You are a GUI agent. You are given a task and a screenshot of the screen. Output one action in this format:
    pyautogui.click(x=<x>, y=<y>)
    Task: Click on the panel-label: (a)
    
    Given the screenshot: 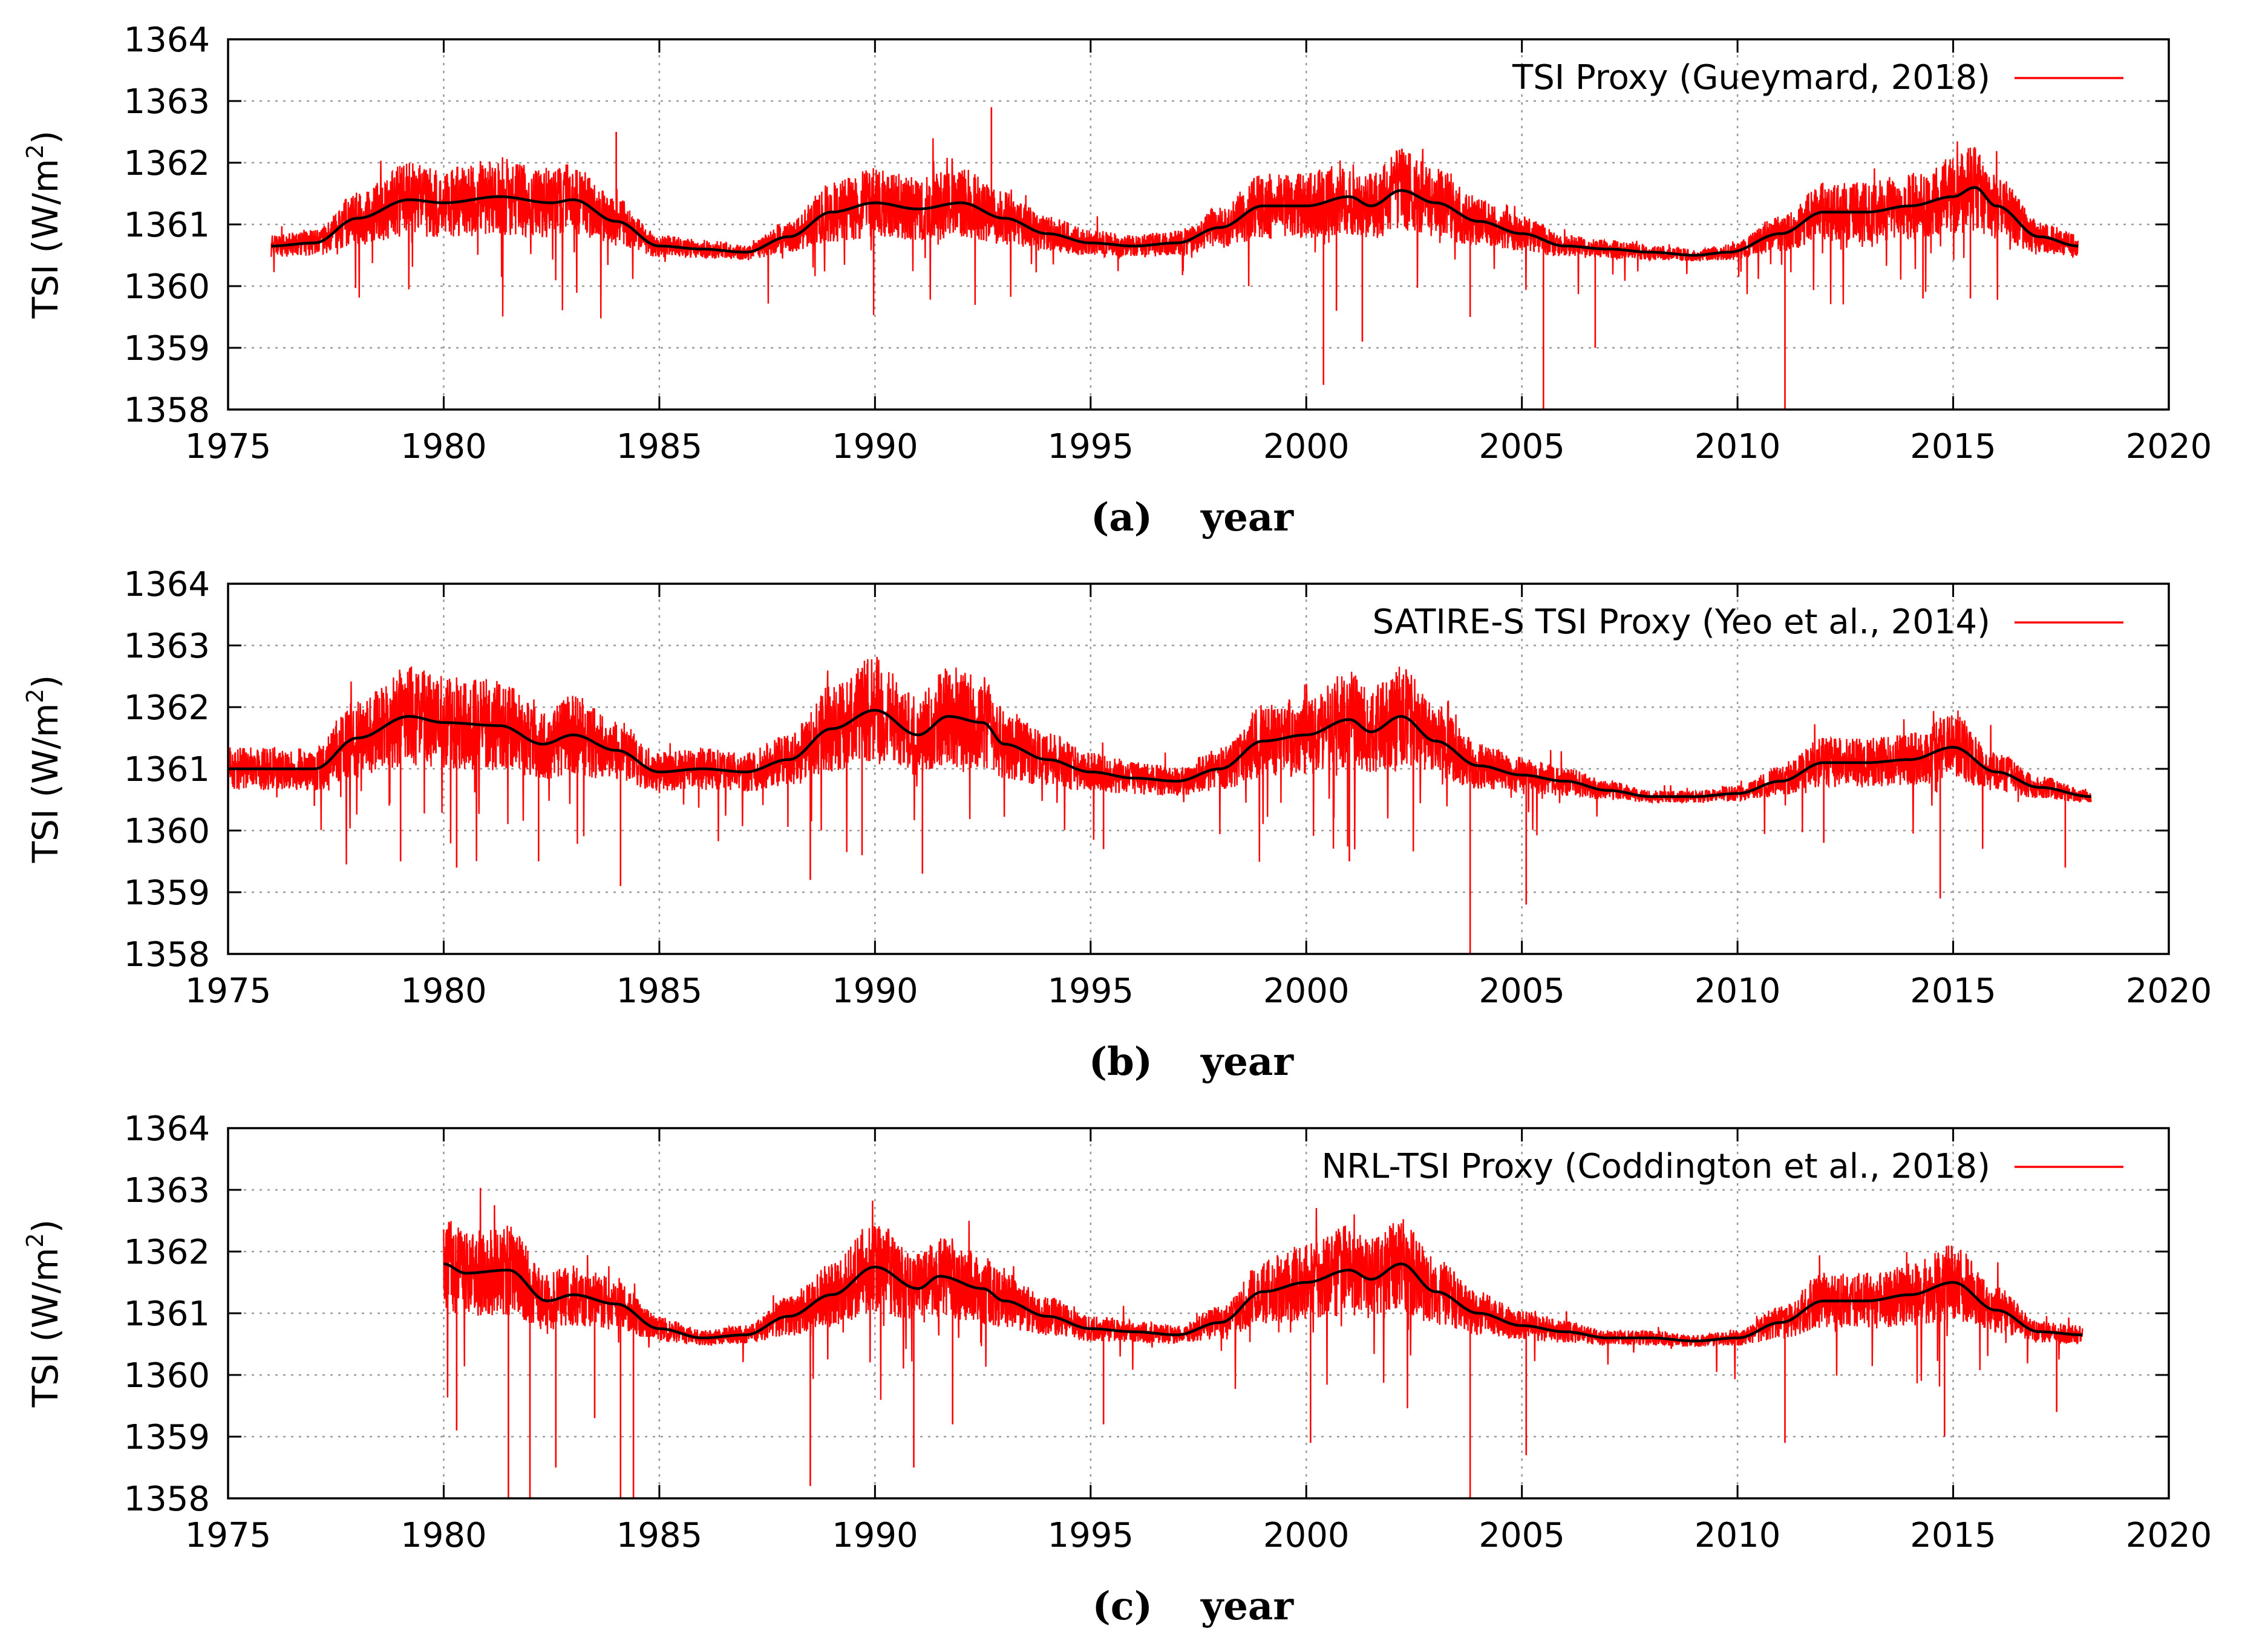 What is the action you would take?
    pyautogui.click(x=1121, y=517)
    